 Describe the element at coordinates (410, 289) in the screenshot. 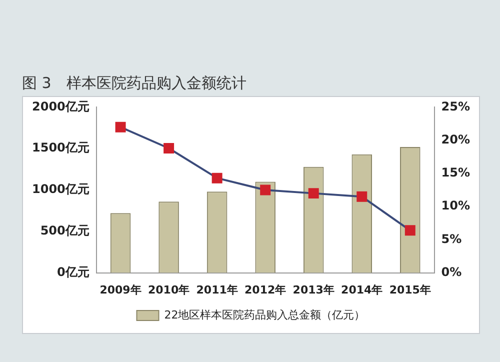

I see `x-tick-label: 2015年` at that location.